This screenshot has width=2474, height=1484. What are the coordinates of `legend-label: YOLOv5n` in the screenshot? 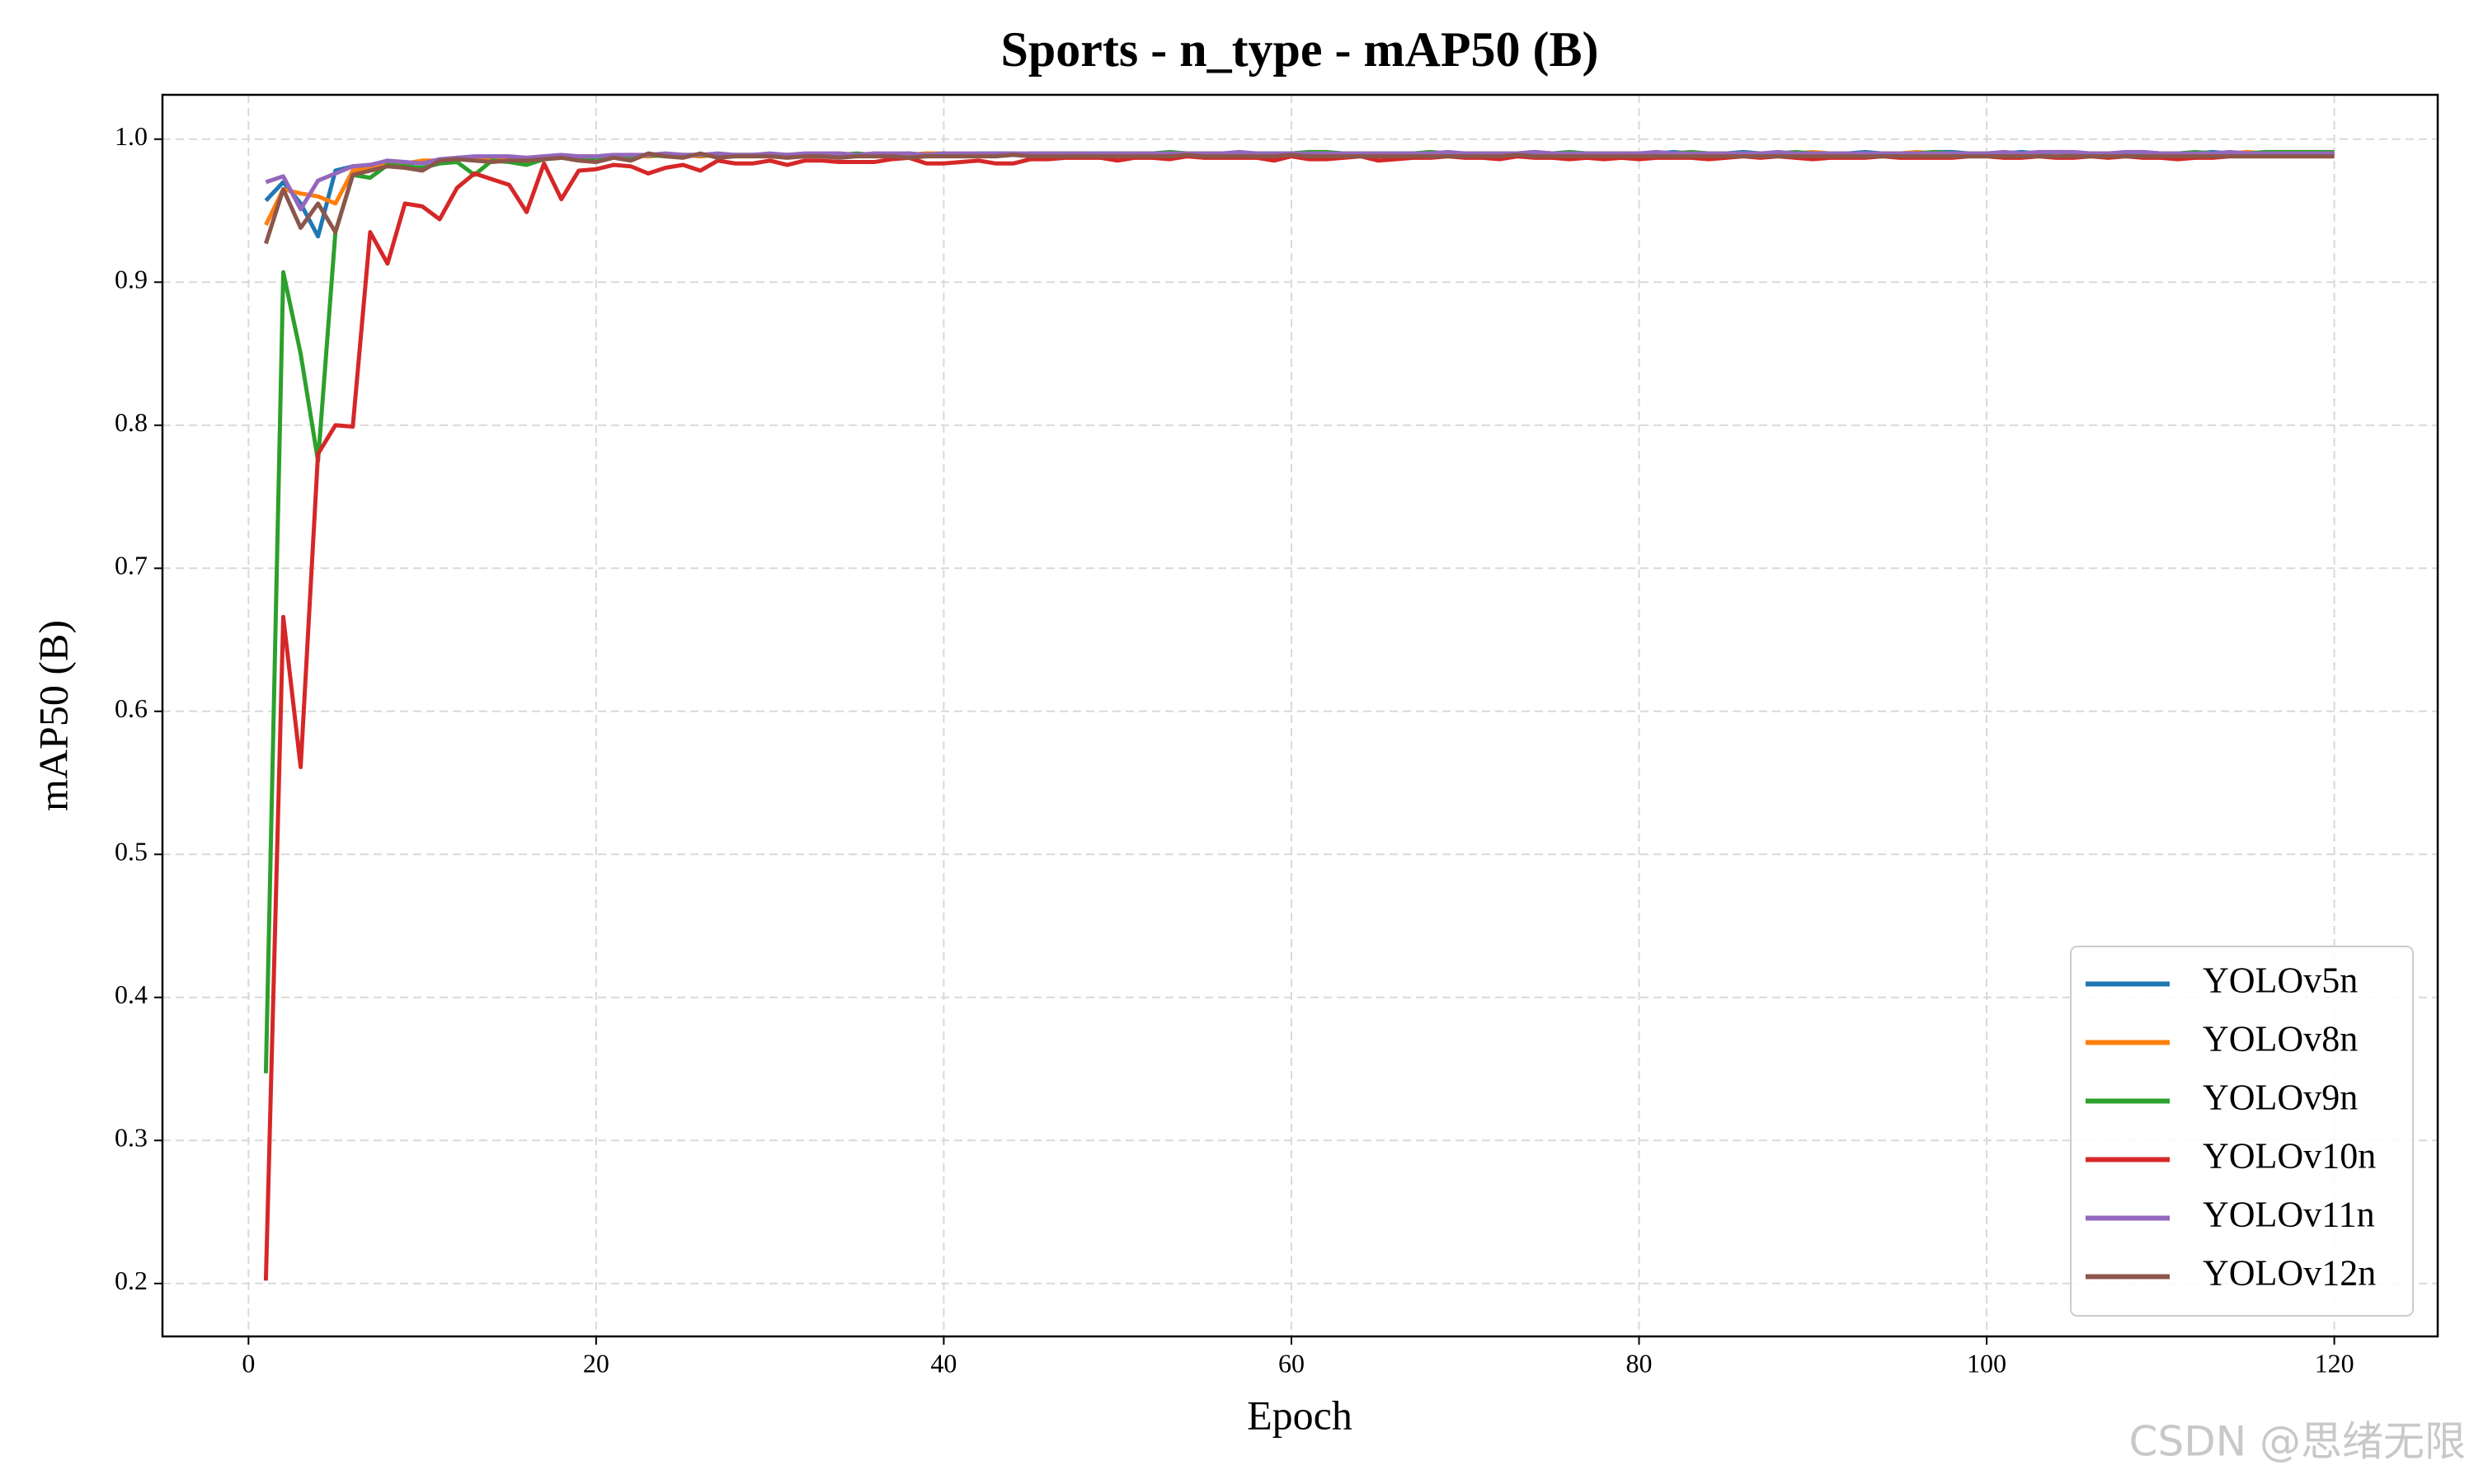 It's located at (2280, 980).